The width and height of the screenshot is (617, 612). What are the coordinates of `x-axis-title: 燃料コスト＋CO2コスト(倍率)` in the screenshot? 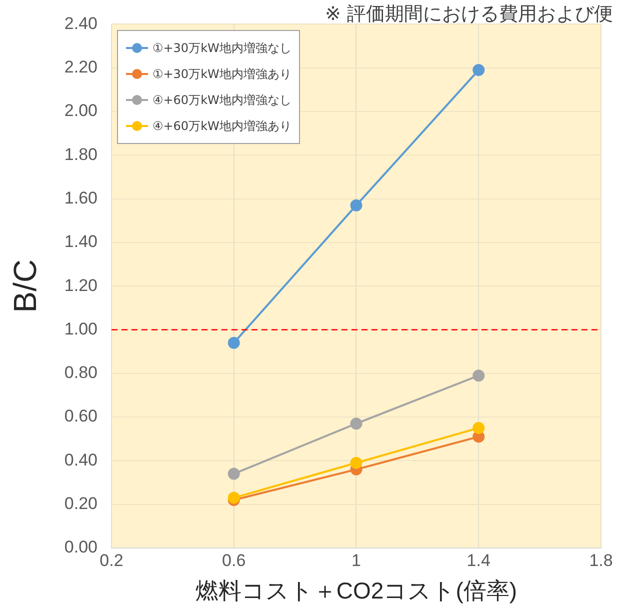 It's located at (356, 591).